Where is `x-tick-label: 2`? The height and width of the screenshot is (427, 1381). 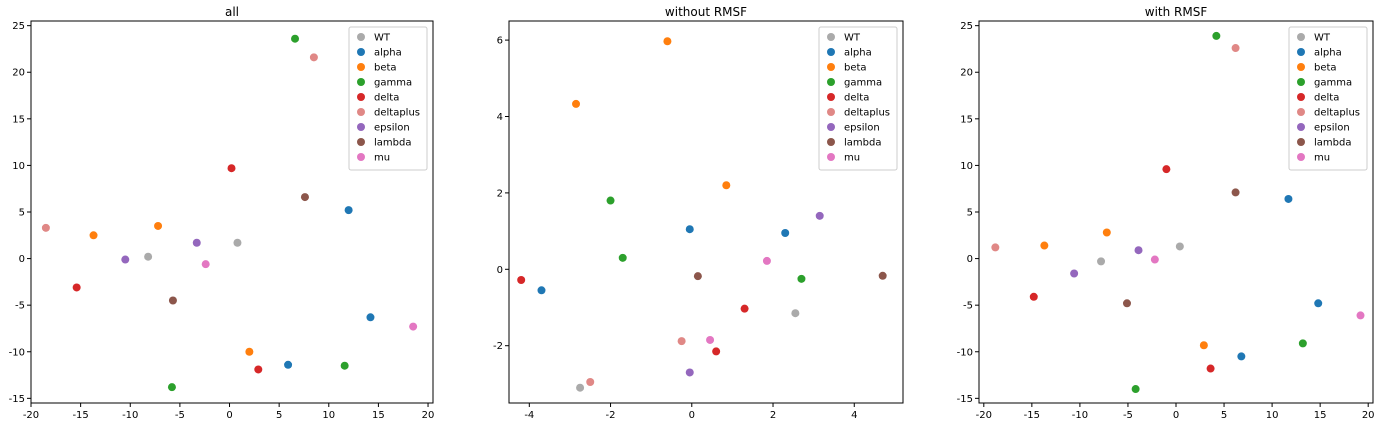
x-tick-label: 2 is located at coordinates (773, 415).